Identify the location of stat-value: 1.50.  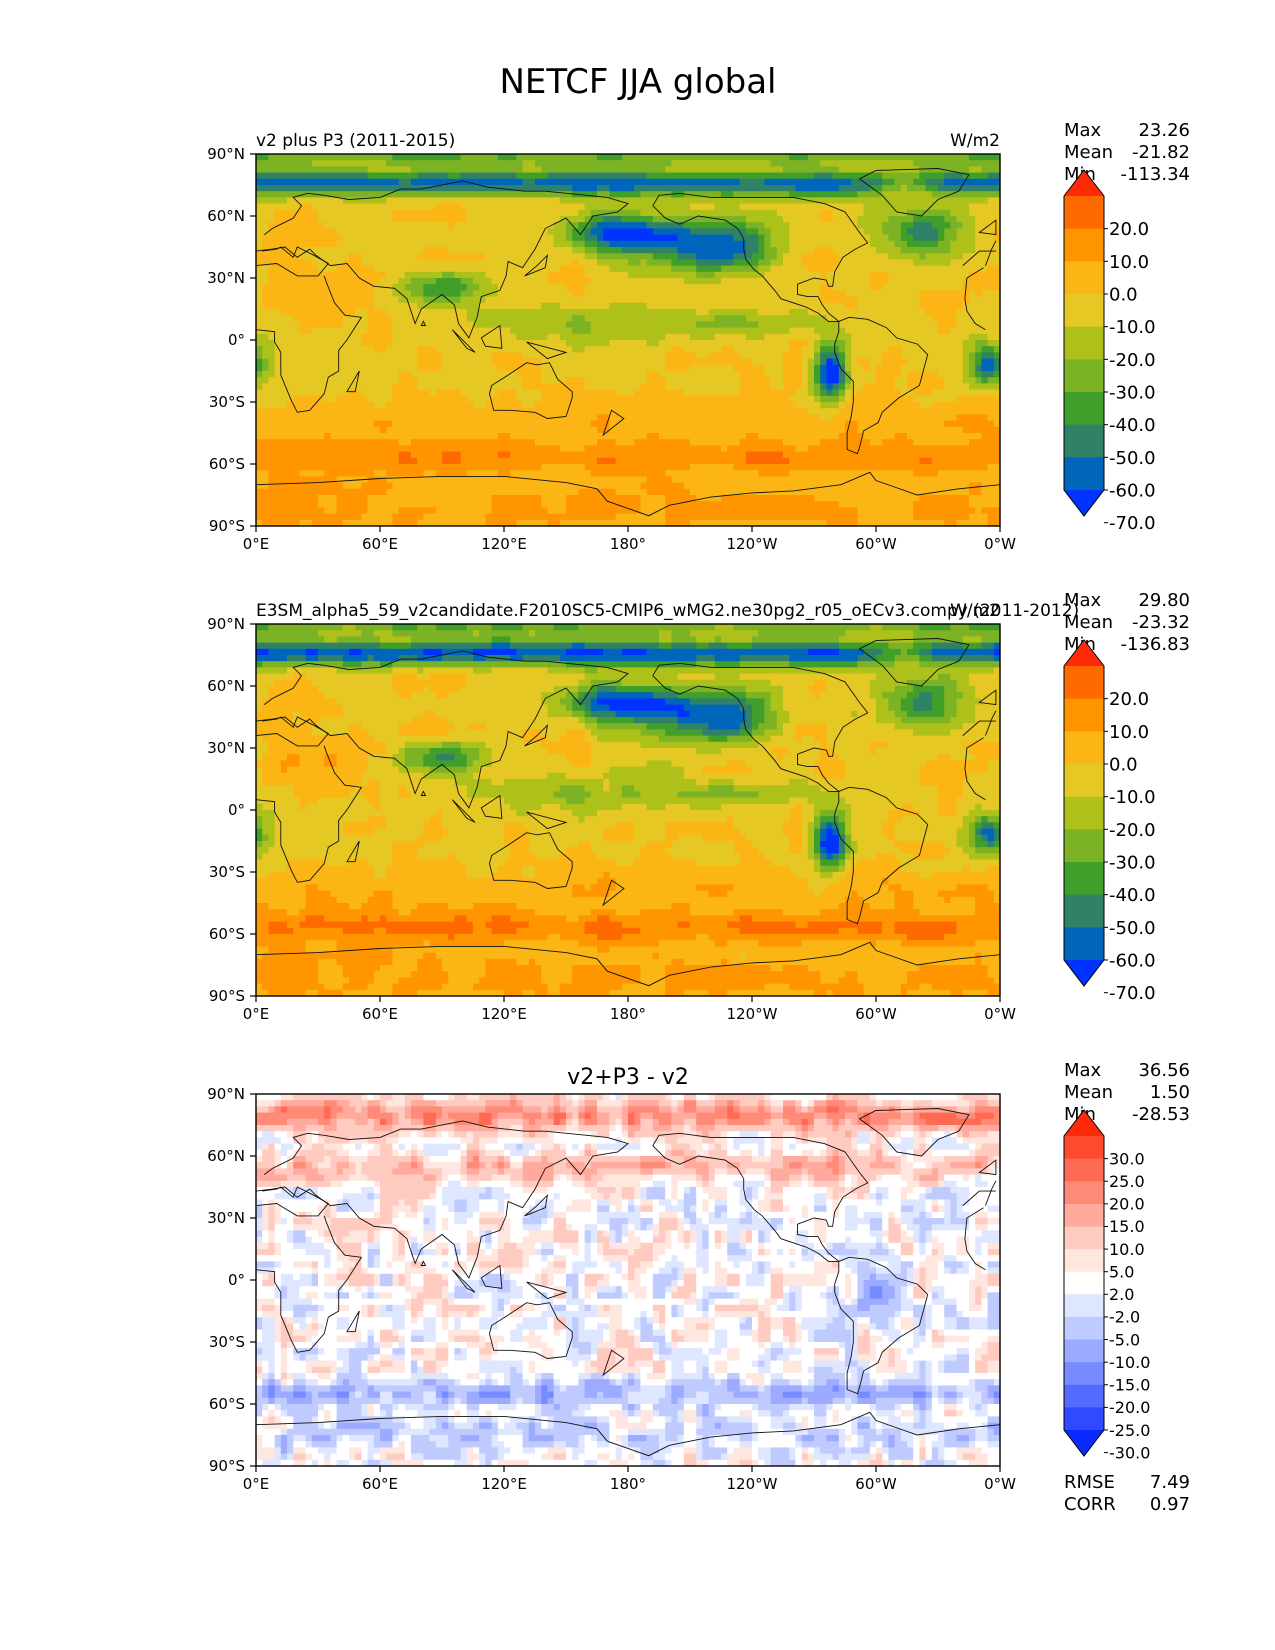
(1170, 1092).